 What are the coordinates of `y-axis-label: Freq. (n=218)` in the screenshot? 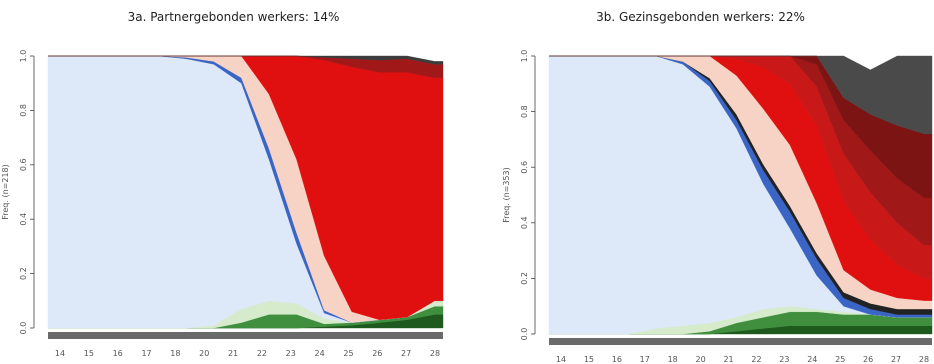 It's located at (5, 192).